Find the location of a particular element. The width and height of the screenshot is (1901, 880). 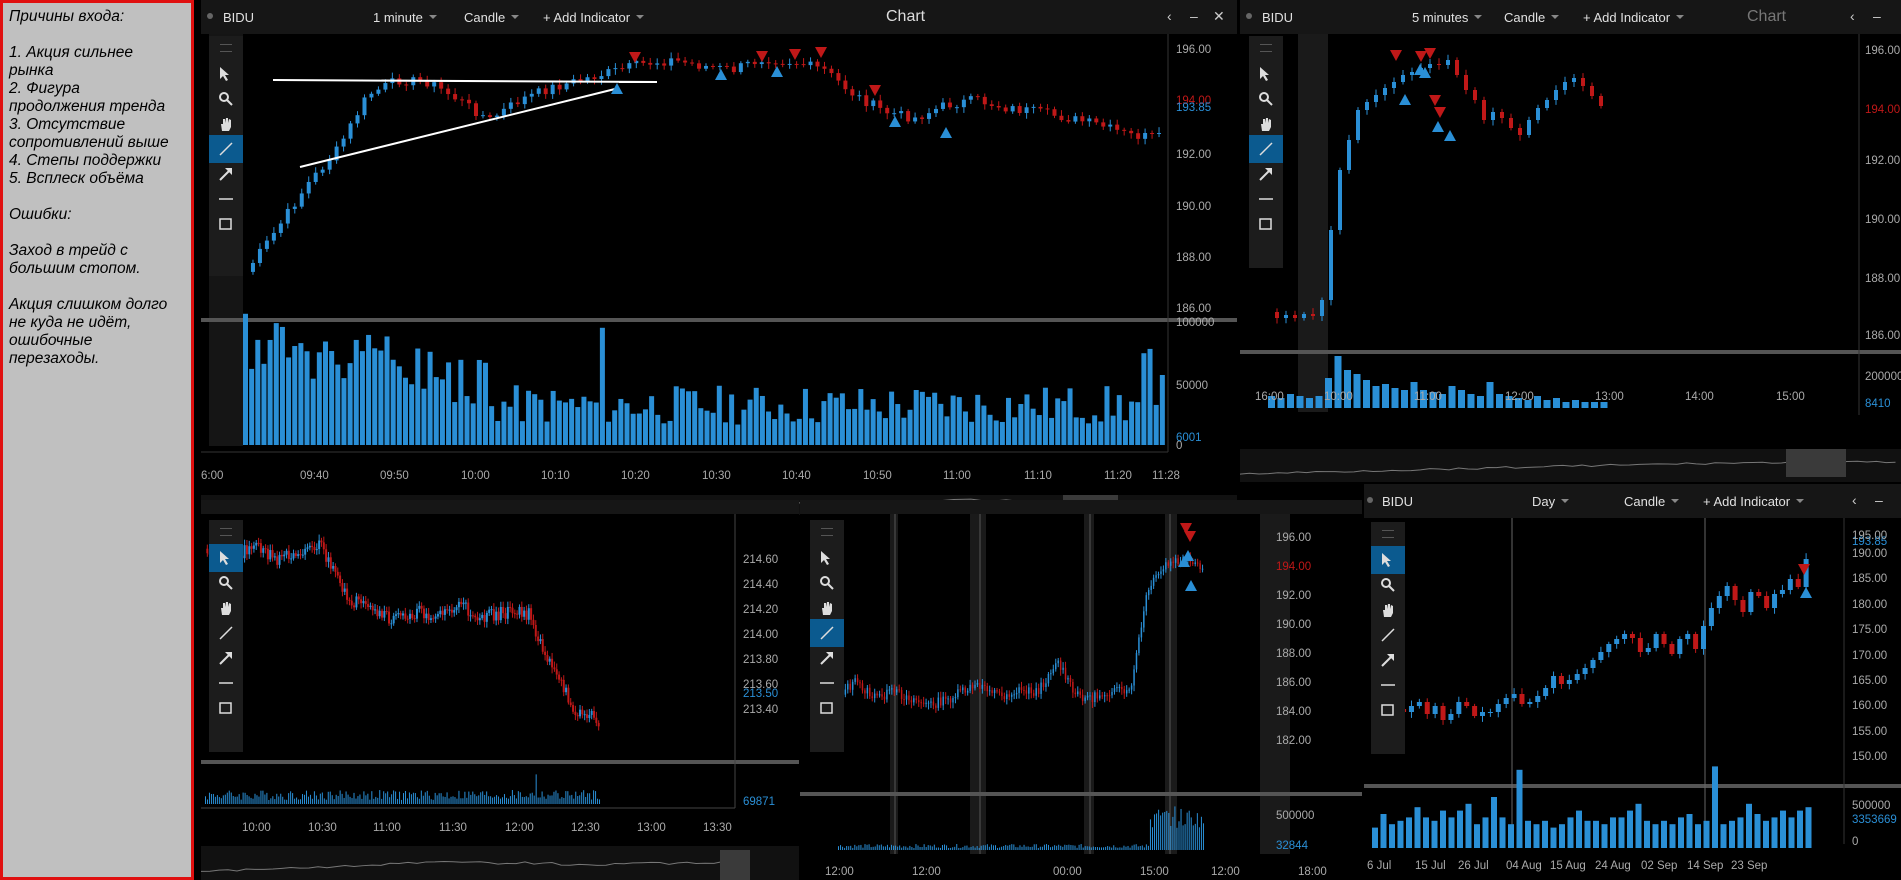

interval-dropdown: Day is located at coordinates (1551, 501).